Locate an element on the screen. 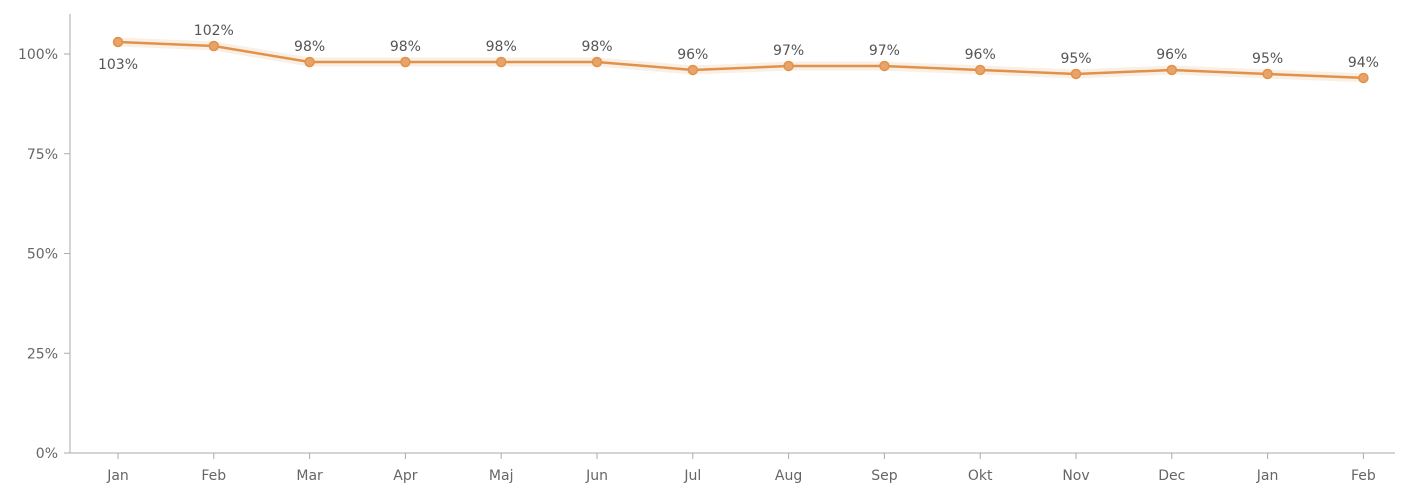  y-tick-label: 100% is located at coordinates (38, 55).